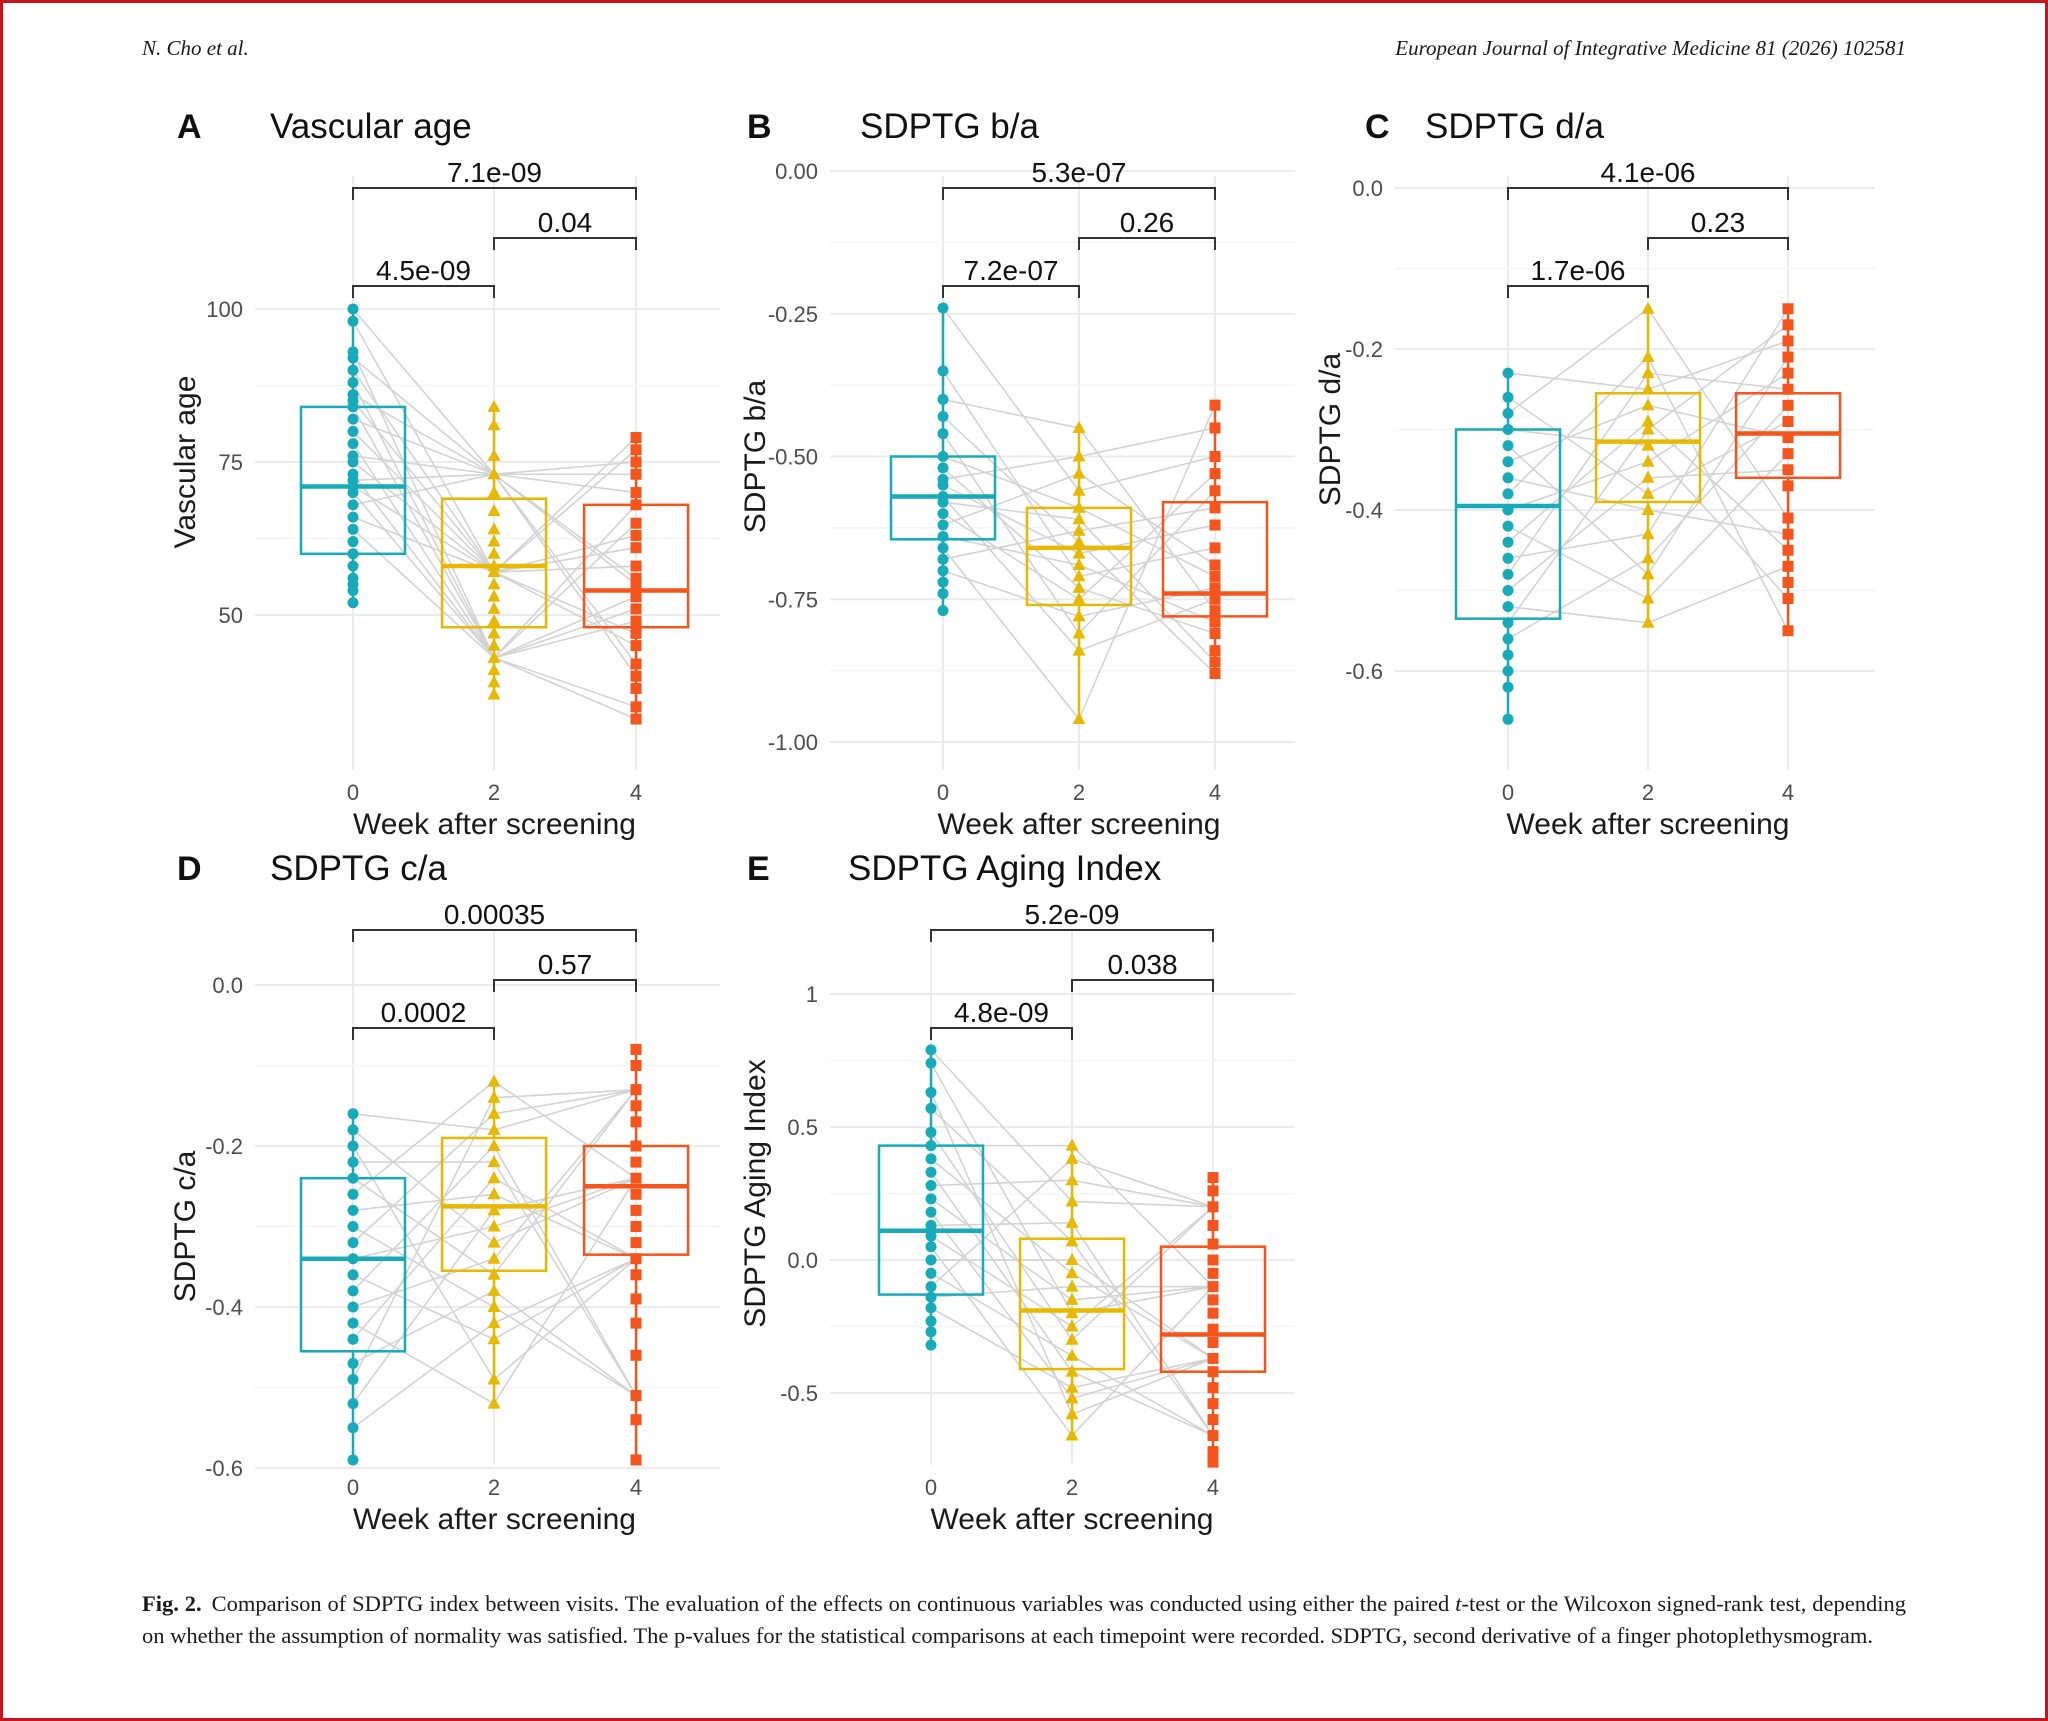 This screenshot has height=1721, width=2048. Describe the element at coordinates (231, 462) in the screenshot. I see `y-tick-label: 75` at that location.